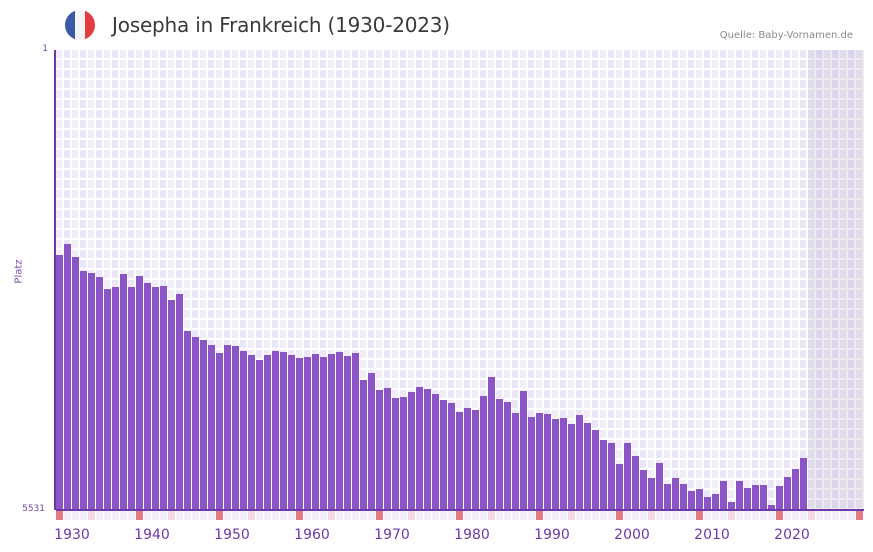  What do you see at coordinates (83, 390) in the screenshot?
I see `bar-1933` at bounding box center [83, 390].